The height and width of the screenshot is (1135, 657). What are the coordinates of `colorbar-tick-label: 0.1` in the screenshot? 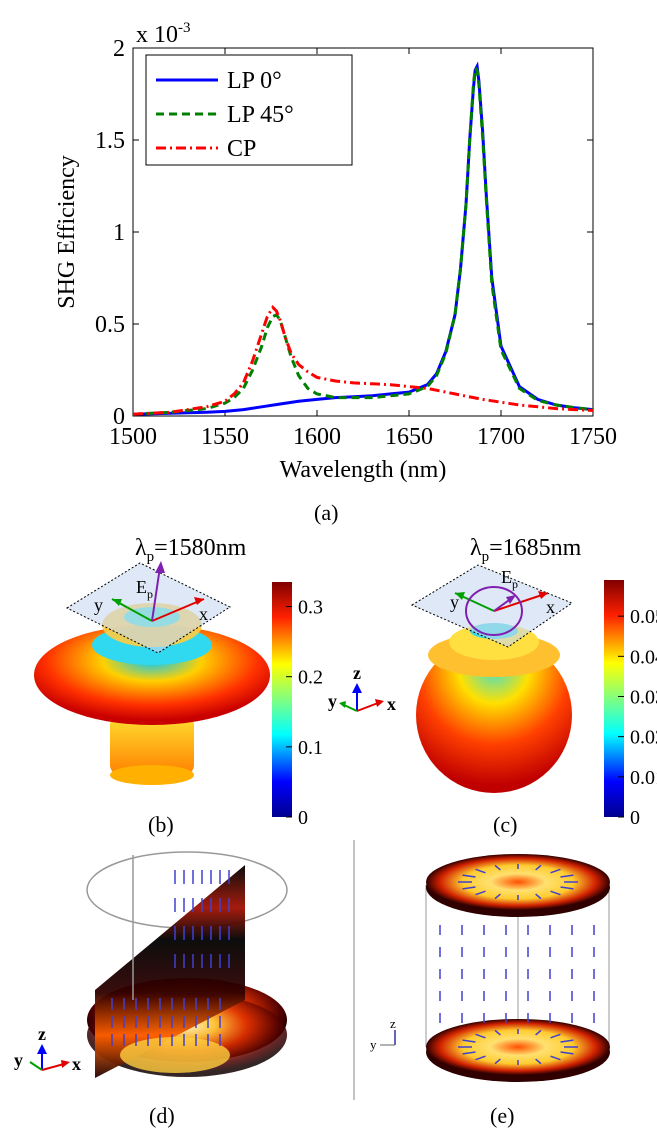 It's located at (310, 748).